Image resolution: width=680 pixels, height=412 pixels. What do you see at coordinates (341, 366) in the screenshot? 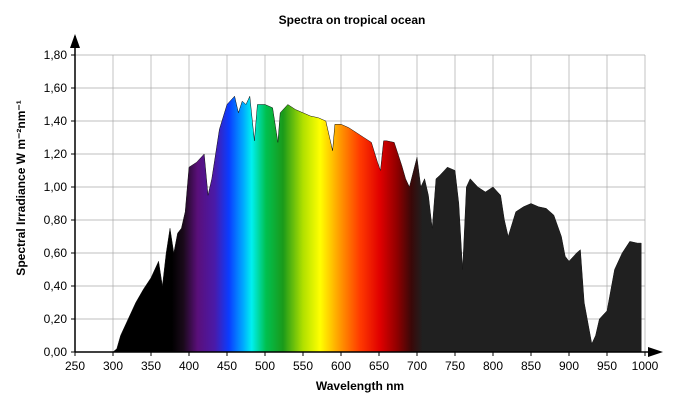
I see `x-tick-label: 600` at bounding box center [341, 366].